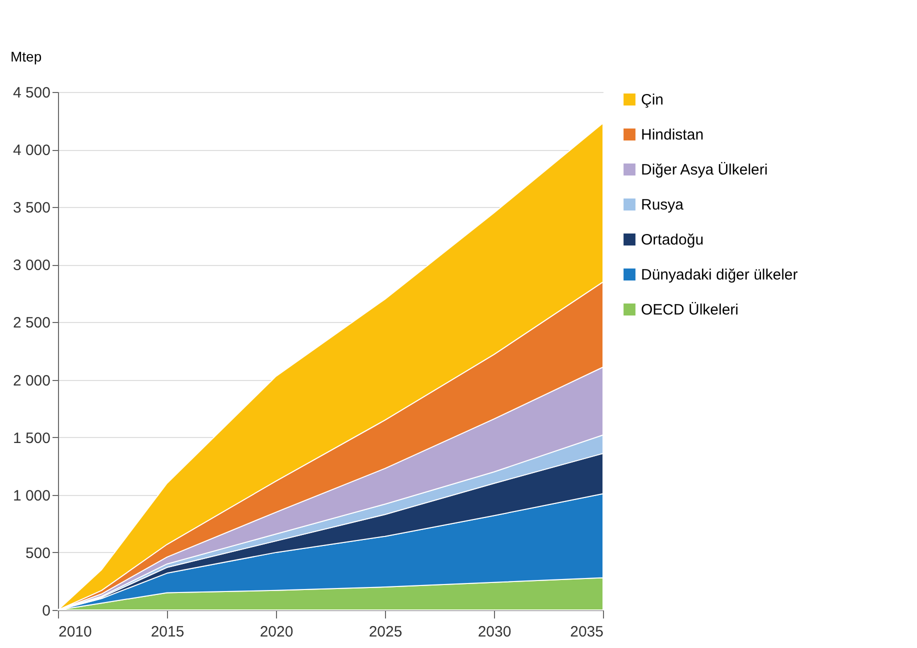 This screenshot has height=648, width=917. I want to click on y-tick-label: 2 000, so click(31, 381).